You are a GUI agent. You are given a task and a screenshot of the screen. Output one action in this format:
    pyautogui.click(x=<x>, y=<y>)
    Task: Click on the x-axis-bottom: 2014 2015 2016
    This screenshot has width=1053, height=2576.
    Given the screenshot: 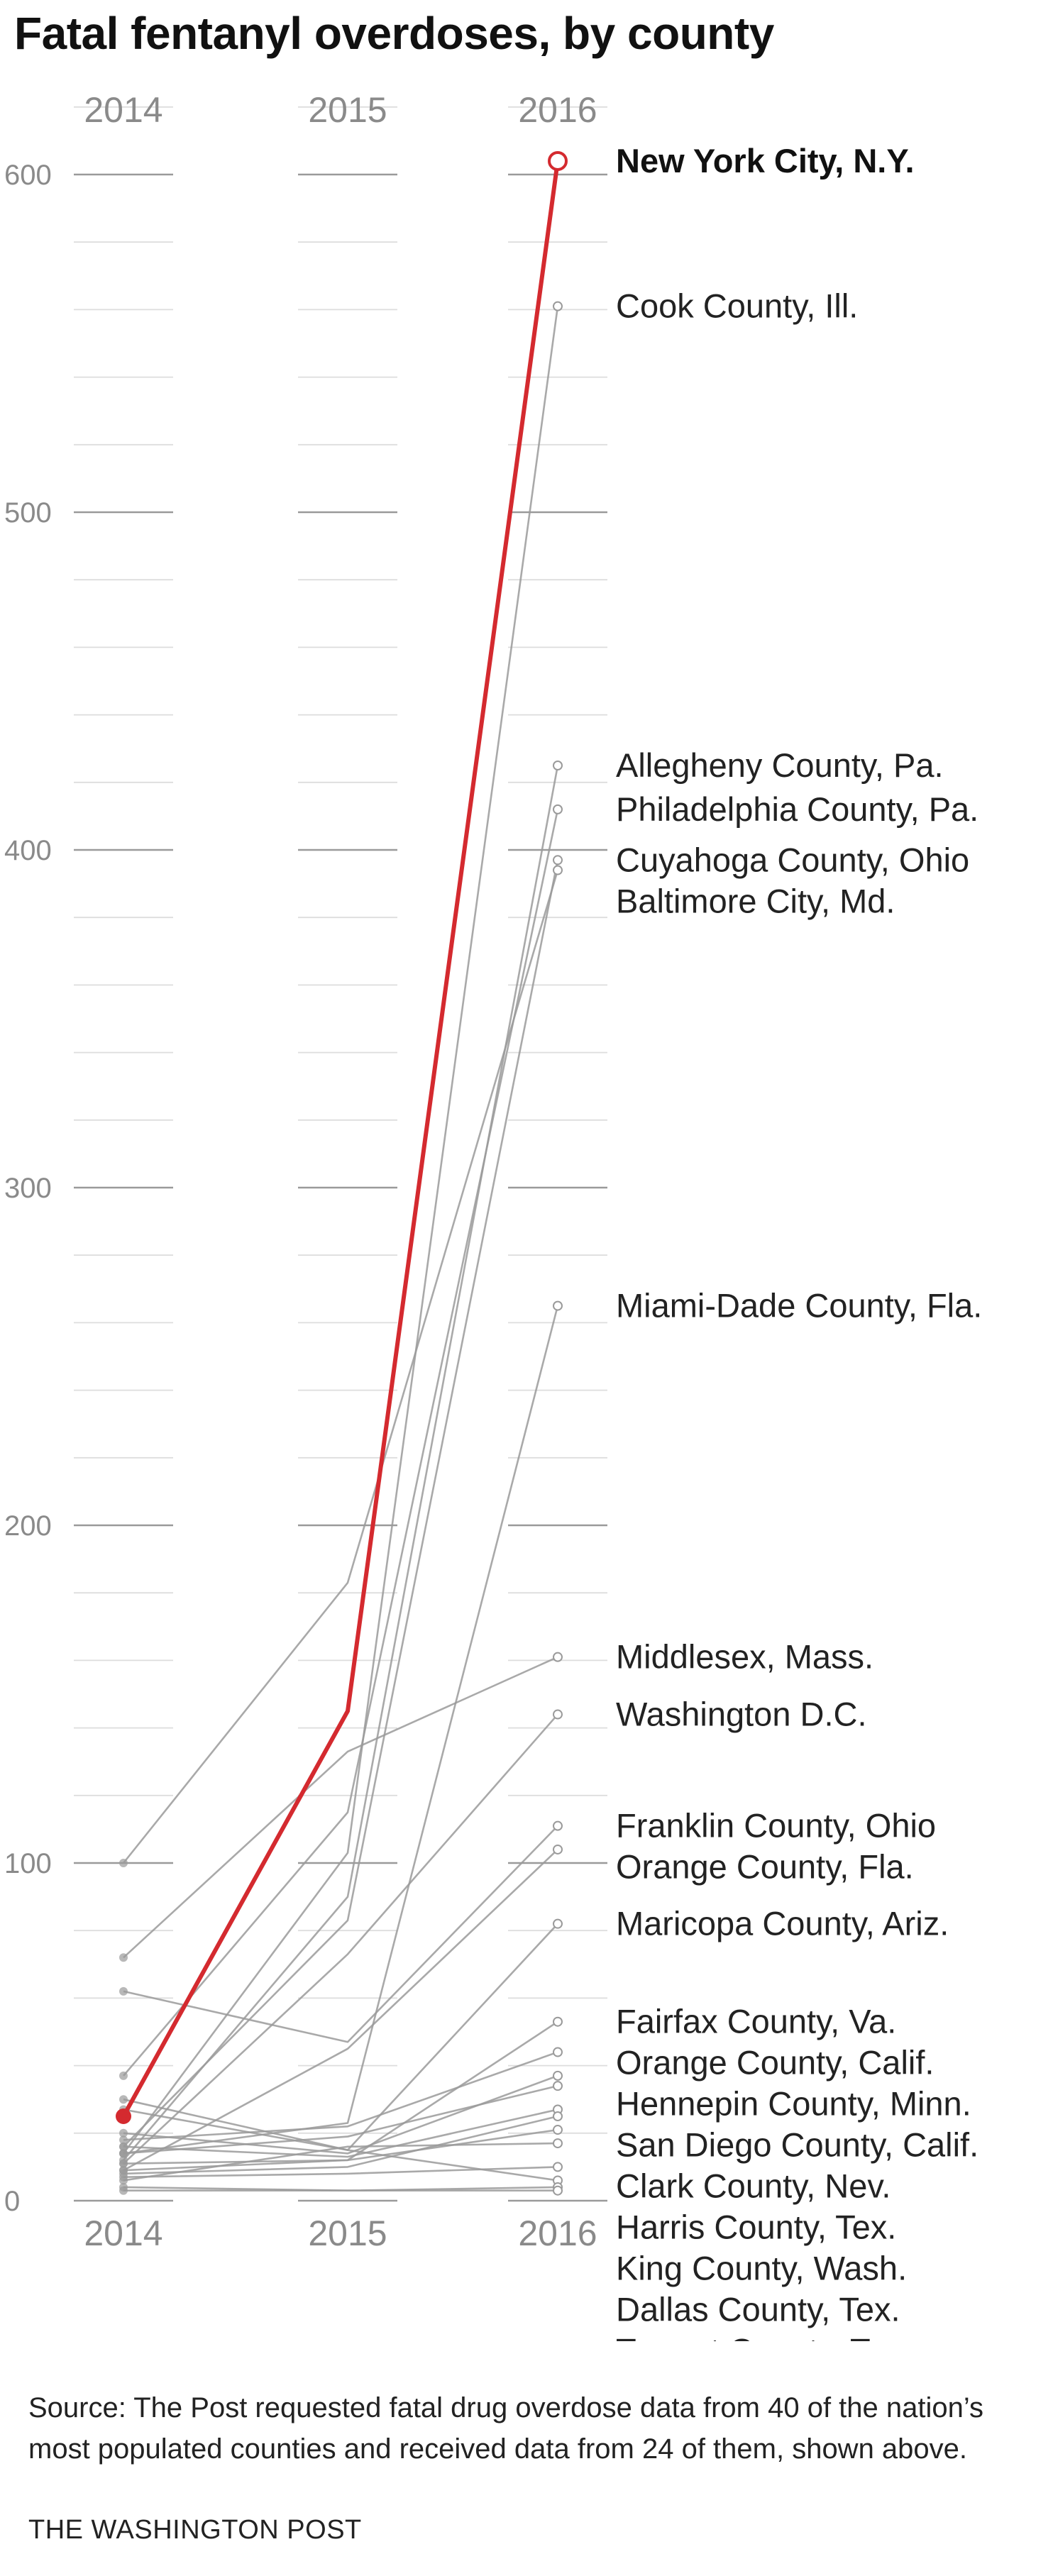 What is the action you would take?
    pyautogui.click(x=340, y=2233)
    